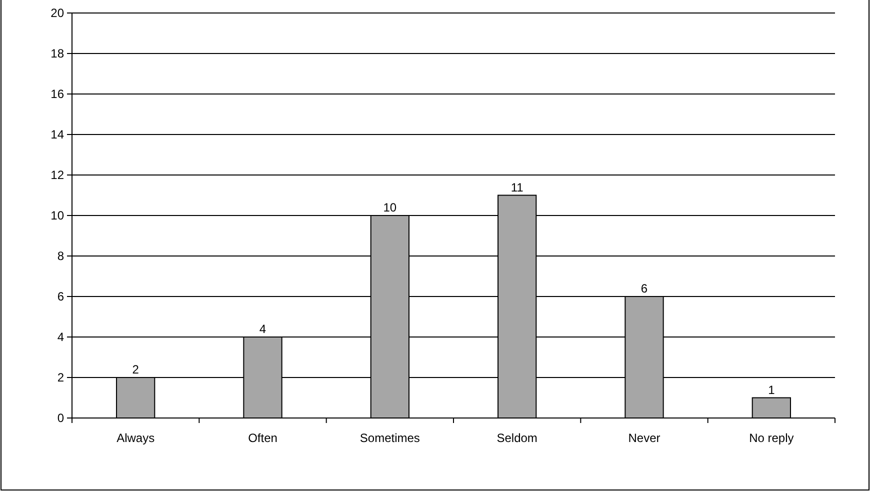 The height and width of the screenshot is (501, 870). I want to click on data-label: 4, so click(262, 329).